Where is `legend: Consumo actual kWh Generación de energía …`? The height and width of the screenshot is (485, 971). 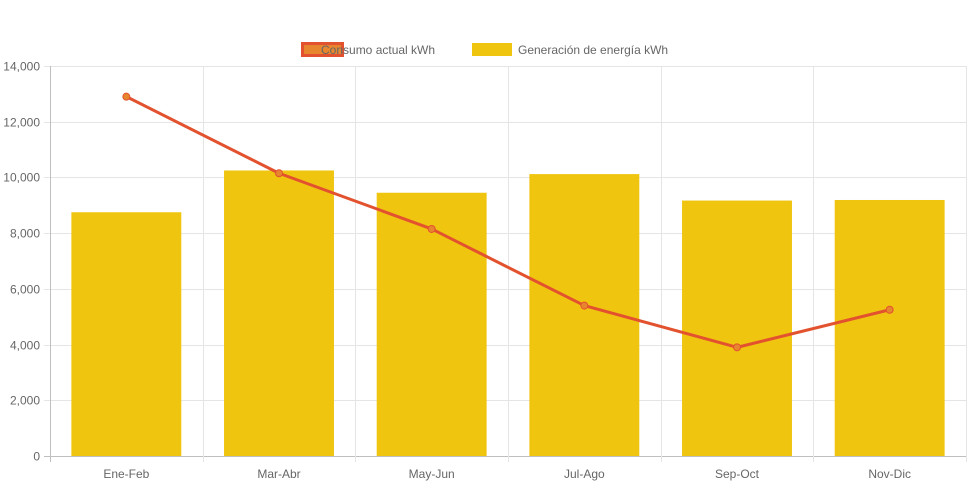
legend: Consumo actual kWh Generación de energía … is located at coordinates (485, 49).